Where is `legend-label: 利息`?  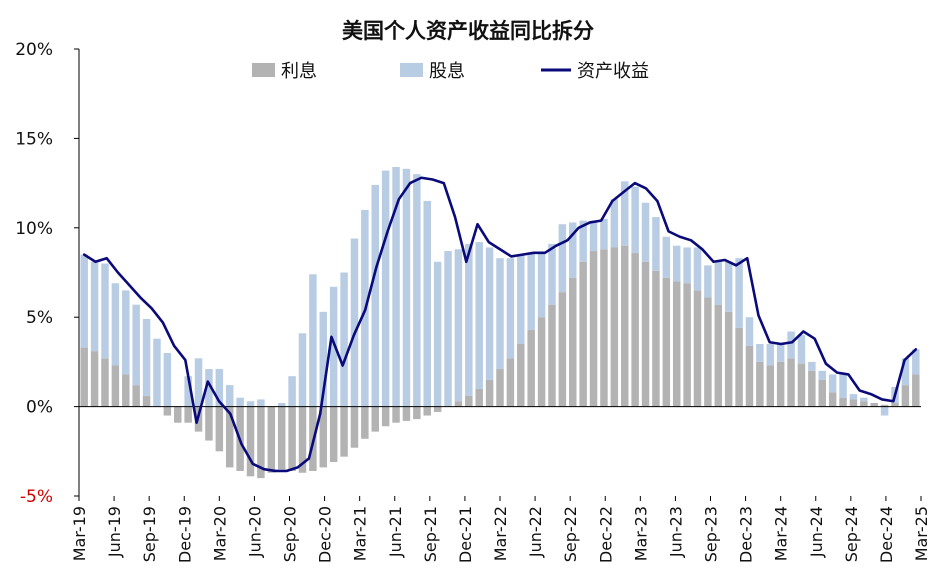 legend-label: 利息 is located at coordinates (299, 71).